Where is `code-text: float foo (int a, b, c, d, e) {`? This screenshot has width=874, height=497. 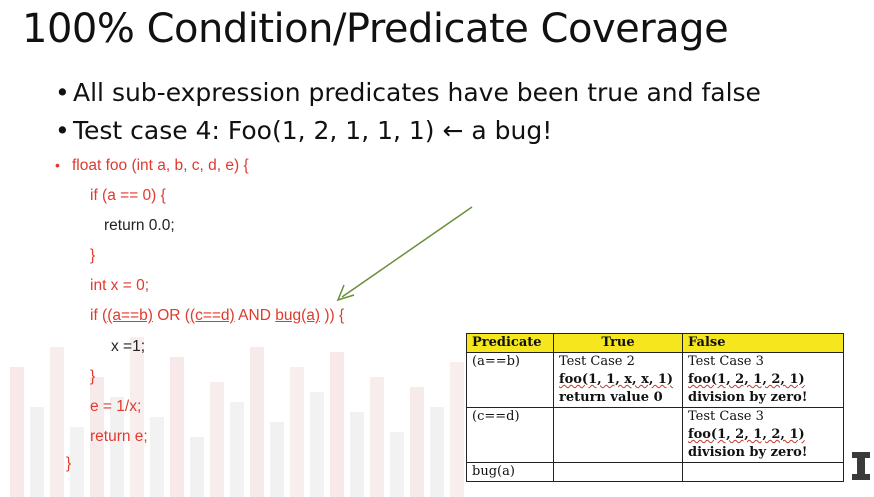 code-text: float foo (int a, b, c, d, e) { is located at coordinates (160, 165).